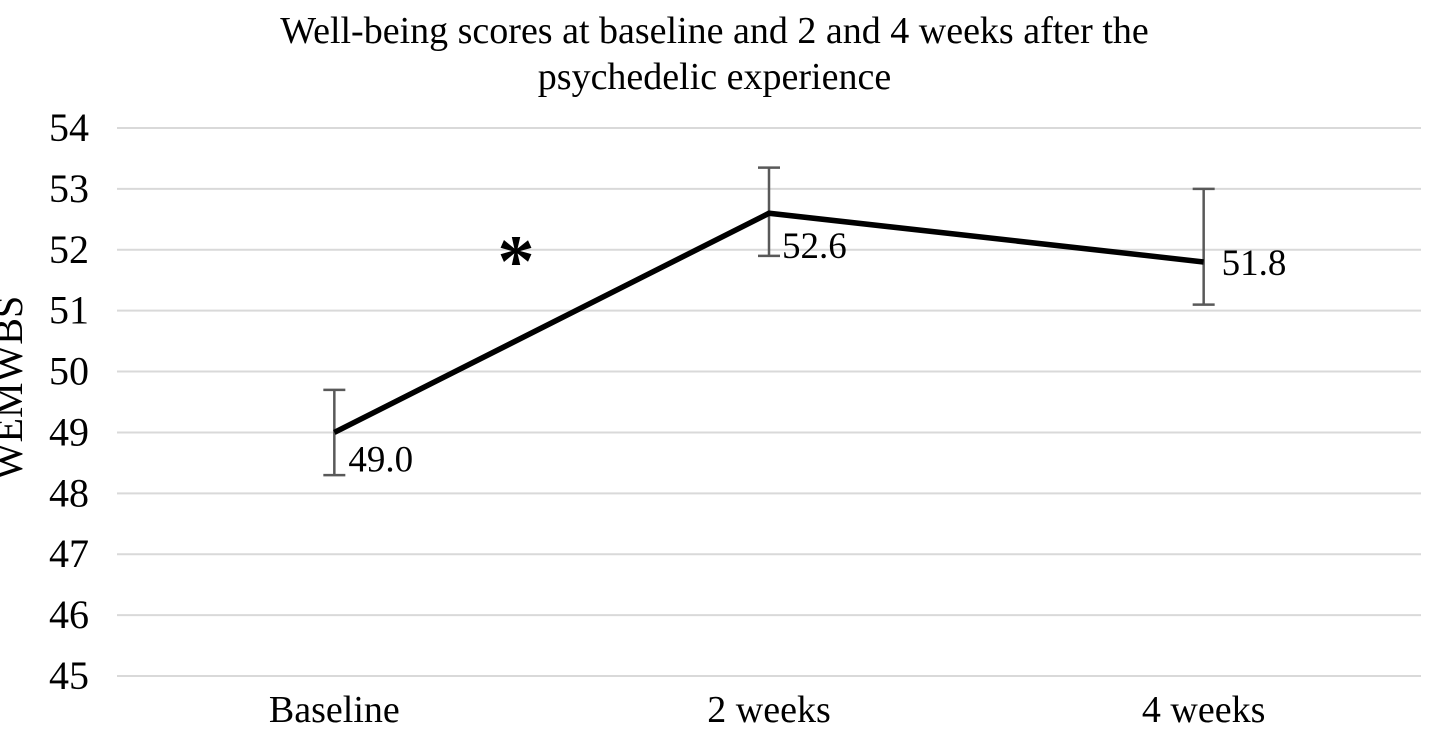 This screenshot has height=737, width=1429. What do you see at coordinates (516, 262) in the screenshot?
I see `significance-asterisk: *` at bounding box center [516, 262].